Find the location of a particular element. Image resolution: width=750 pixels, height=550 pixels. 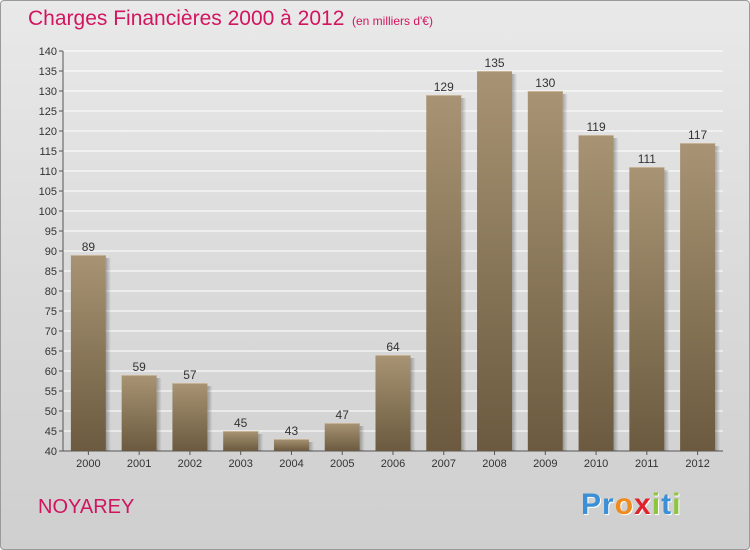

x-tick-label-2001: 2001 is located at coordinates (139, 464).